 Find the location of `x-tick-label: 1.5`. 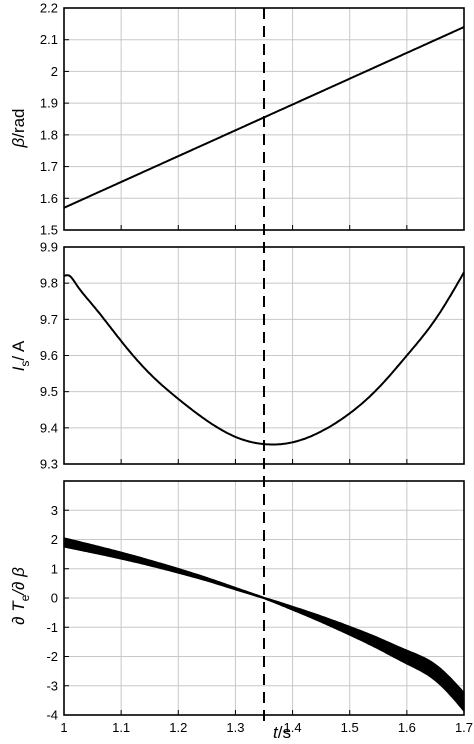

x-tick-label: 1.5 is located at coordinates (350, 727).